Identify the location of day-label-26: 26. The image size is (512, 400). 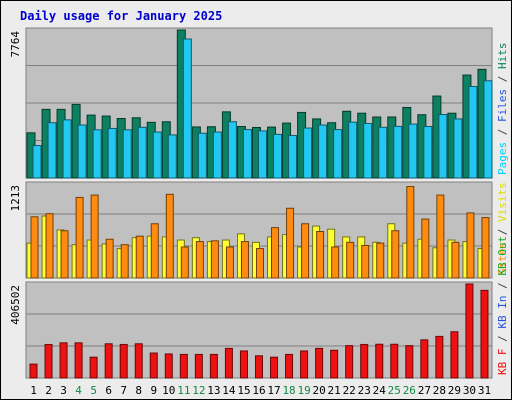
(409, 390).